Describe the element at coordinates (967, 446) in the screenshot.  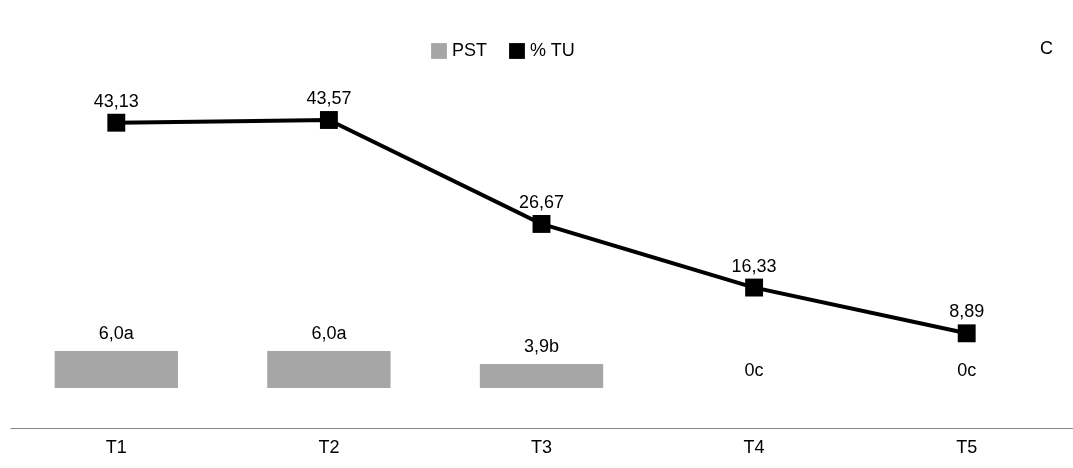
I see `x-tick-label: T5` at that location.